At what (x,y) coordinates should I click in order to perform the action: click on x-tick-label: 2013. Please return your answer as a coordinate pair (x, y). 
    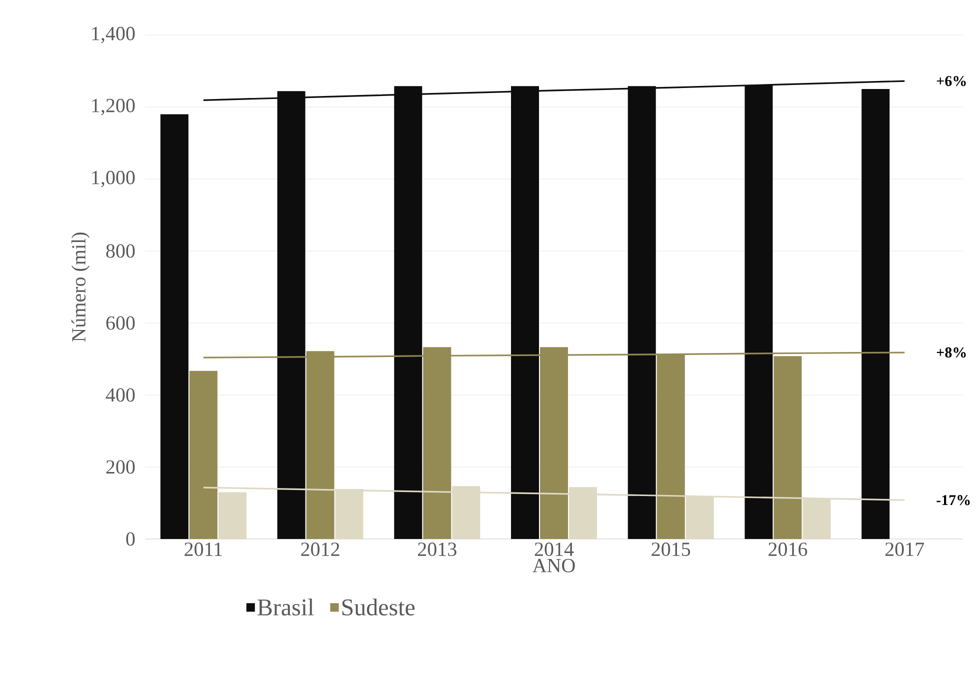
    Looking at the image, I should click on (437, 549).